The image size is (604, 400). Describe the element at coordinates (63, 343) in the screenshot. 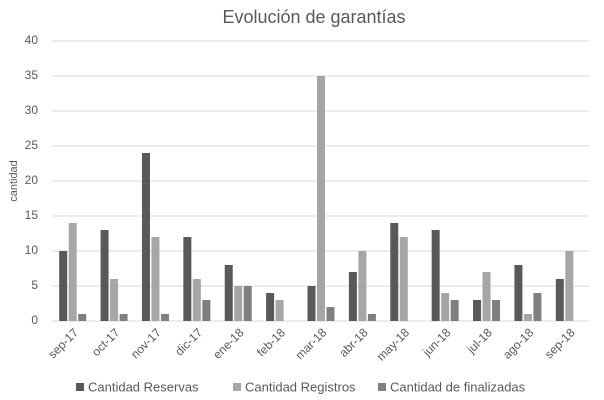

I see `x-tick-label: sep-17` at that location.